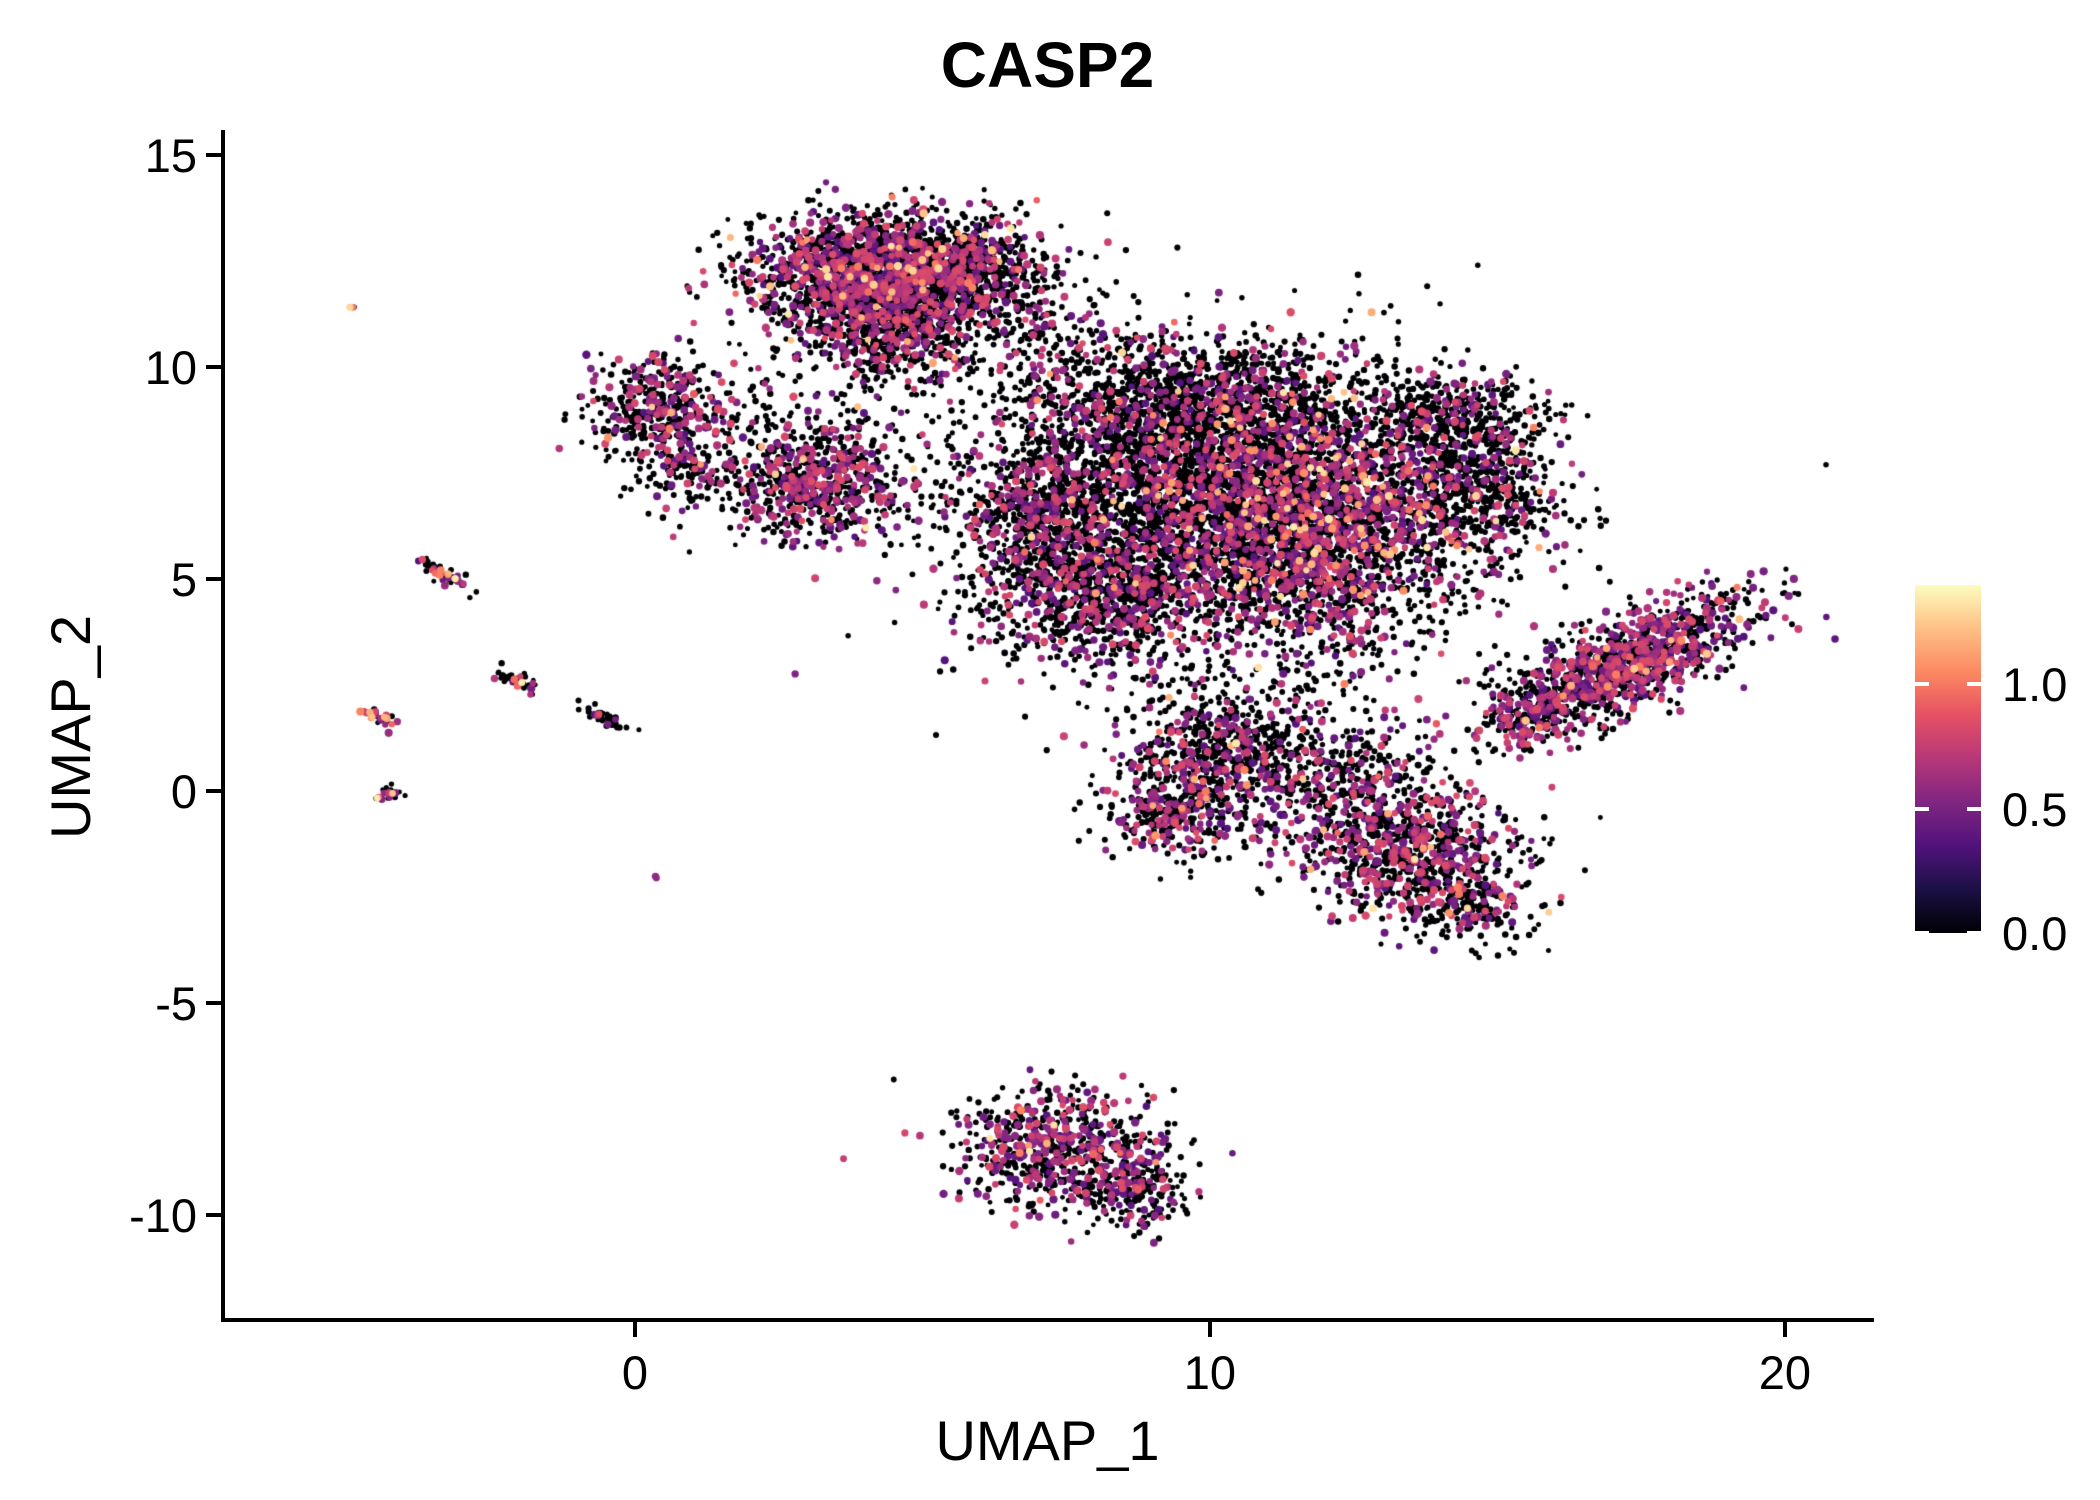  What do you see at coordinates (1785, 1372) in the screenshot?
I see `x-tick-label: 20` at bounding box center [1785, 1372].